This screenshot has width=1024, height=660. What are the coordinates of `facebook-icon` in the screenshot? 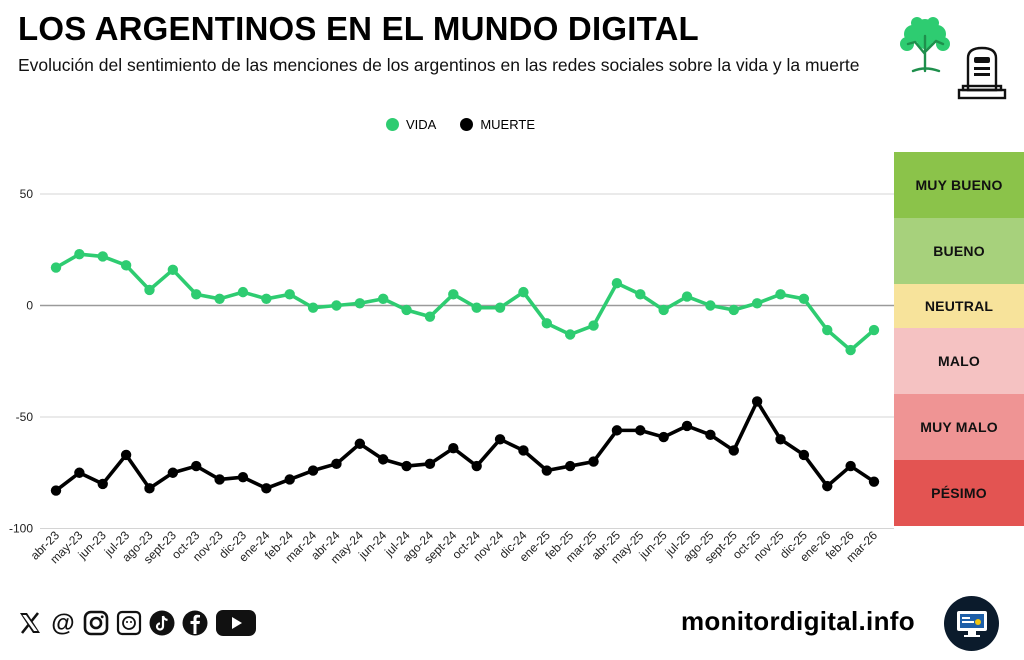 It's located at (195, 623).